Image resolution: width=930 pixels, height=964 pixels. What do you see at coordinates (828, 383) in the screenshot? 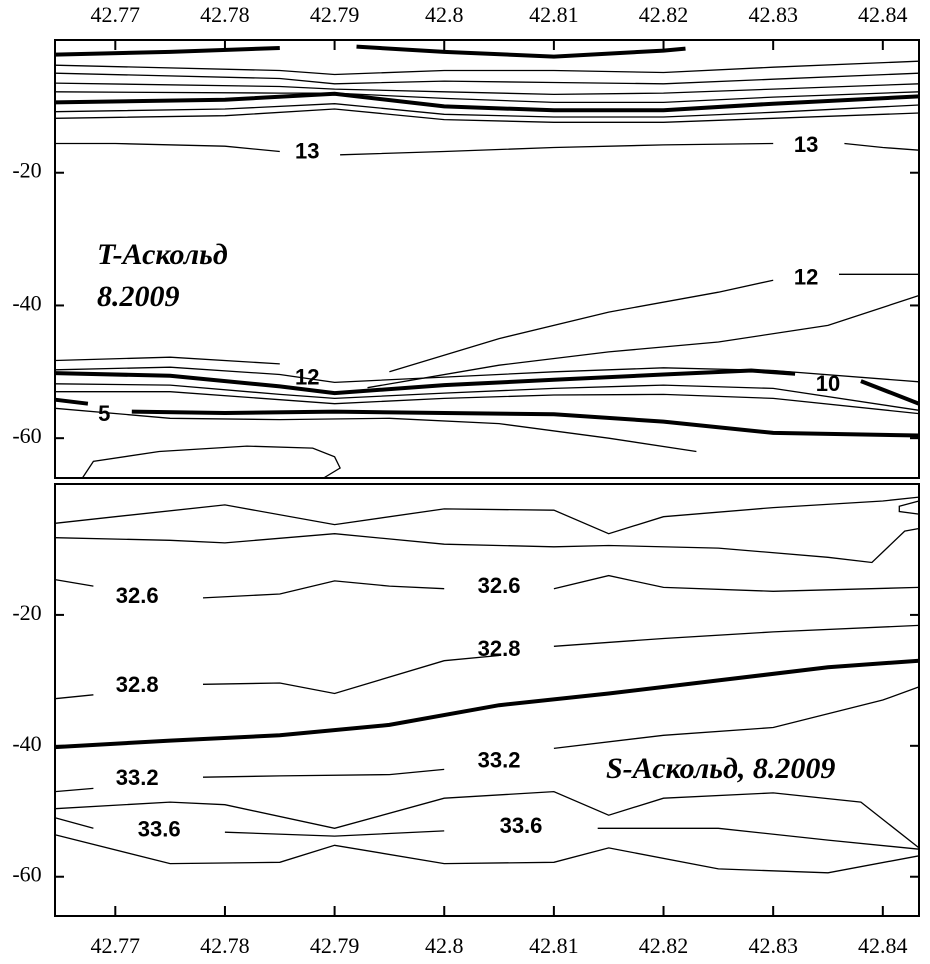
I see `contour-label: 10` at bounding box center [828, 383].